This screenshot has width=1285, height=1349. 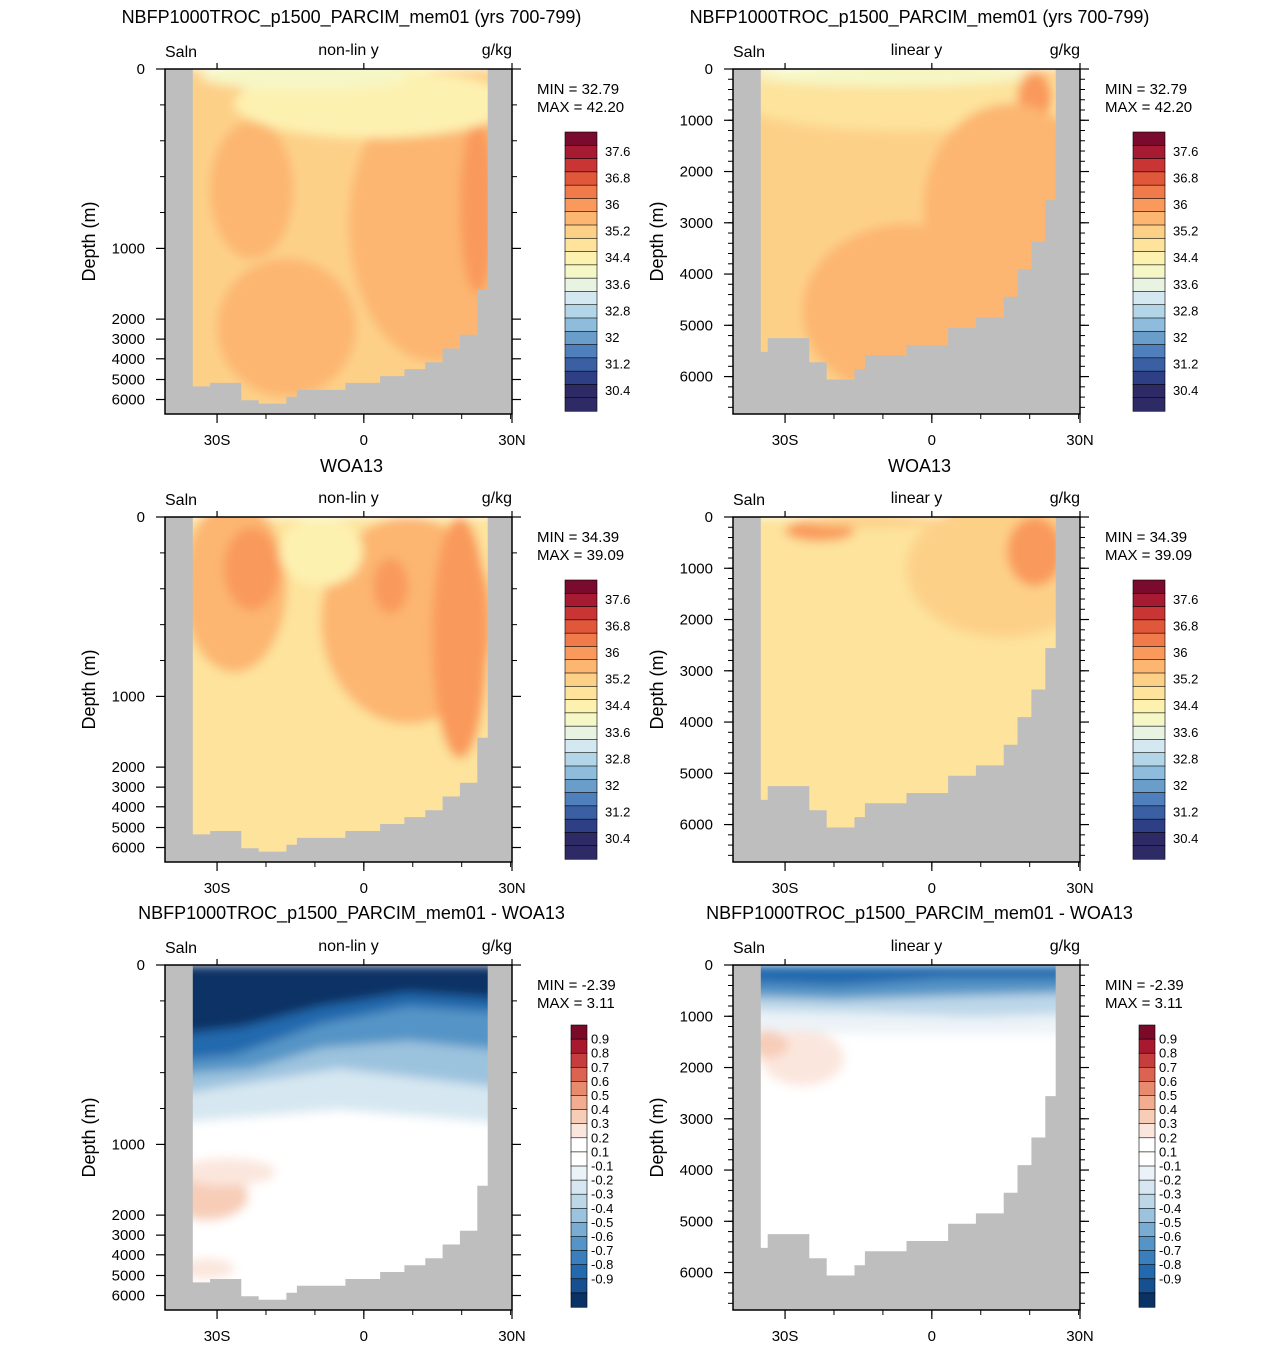 What do you see at coordinates (1185, 732) in the screenshot?
I see `colorbar-label: 33.6` at bounding box center [1185, 732].